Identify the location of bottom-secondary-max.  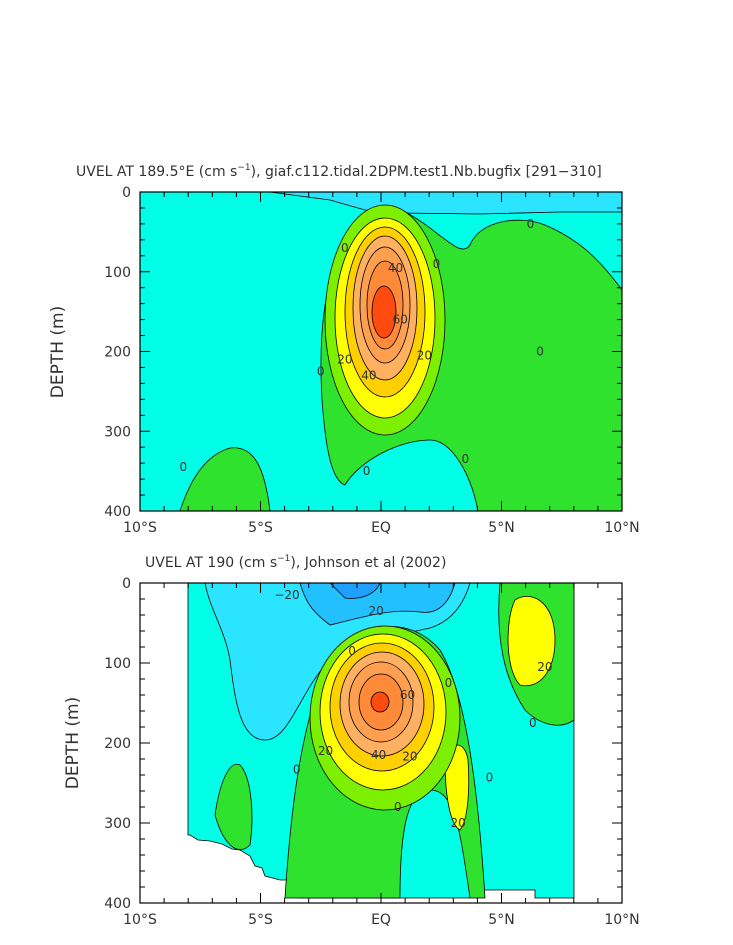
(457, 787).